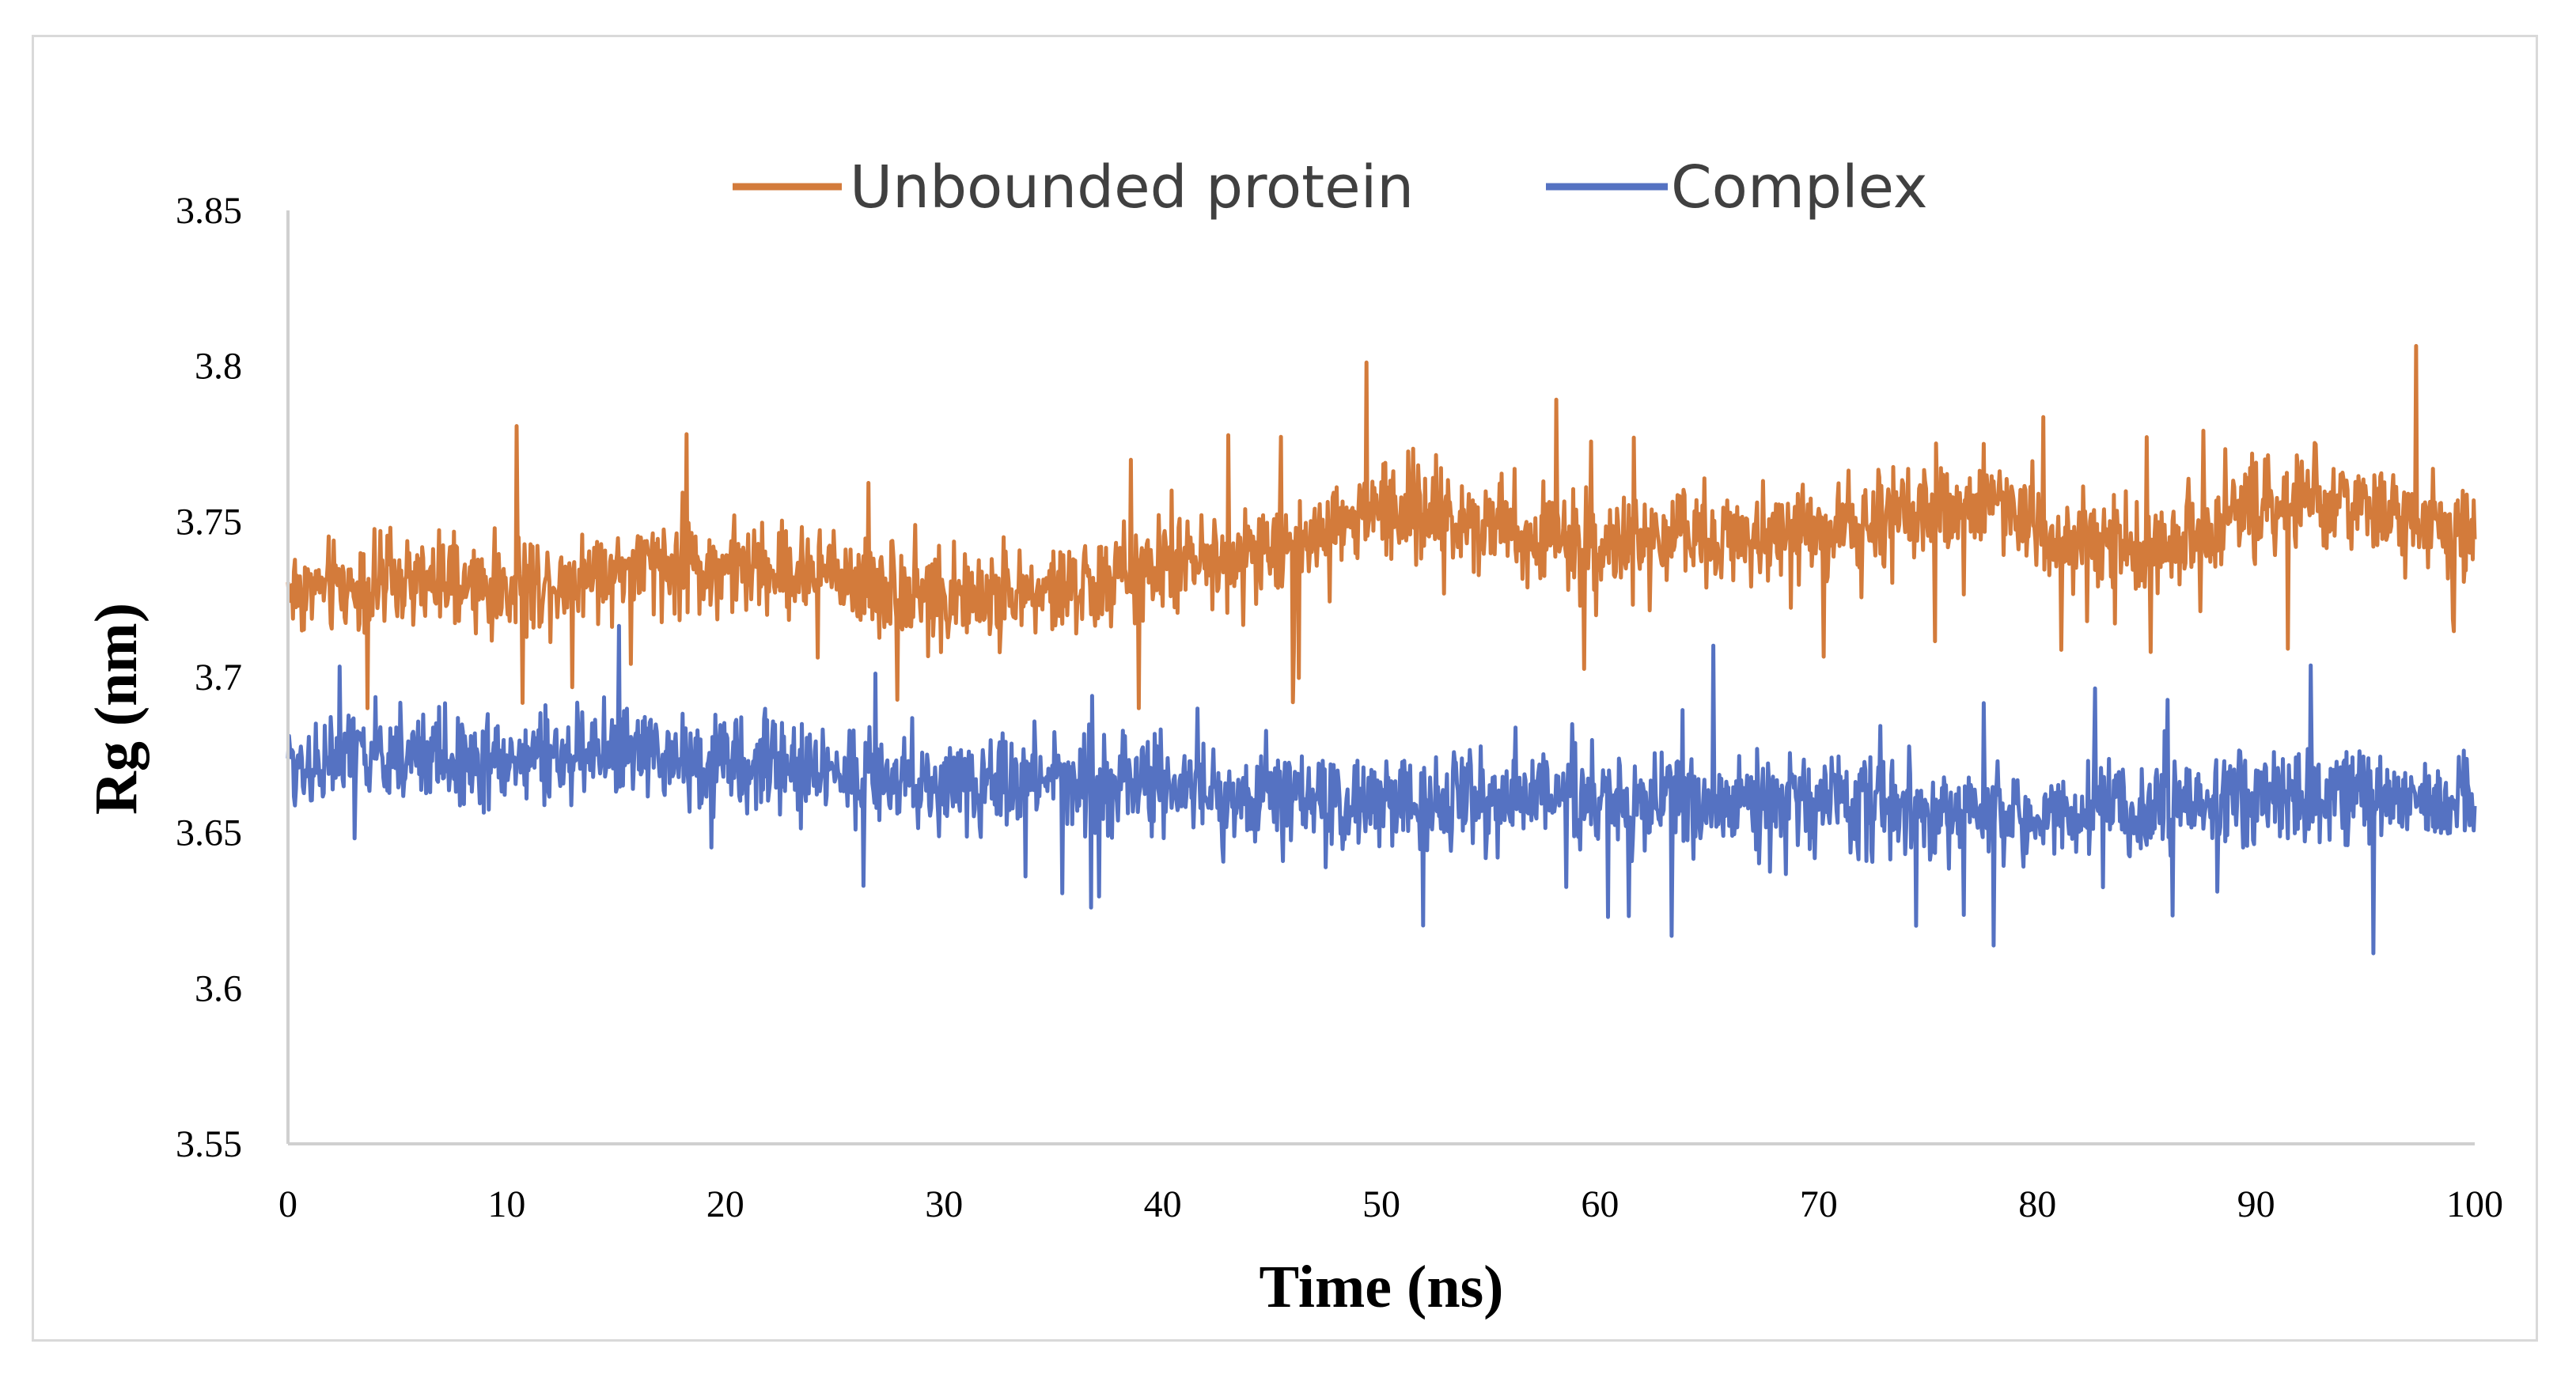 The image size is (2576, 1378). What do you see at coordinates (1799, 187) in the screenshot?
I see `legend-label-complex: Complex` at bounding box center [1799, 187].